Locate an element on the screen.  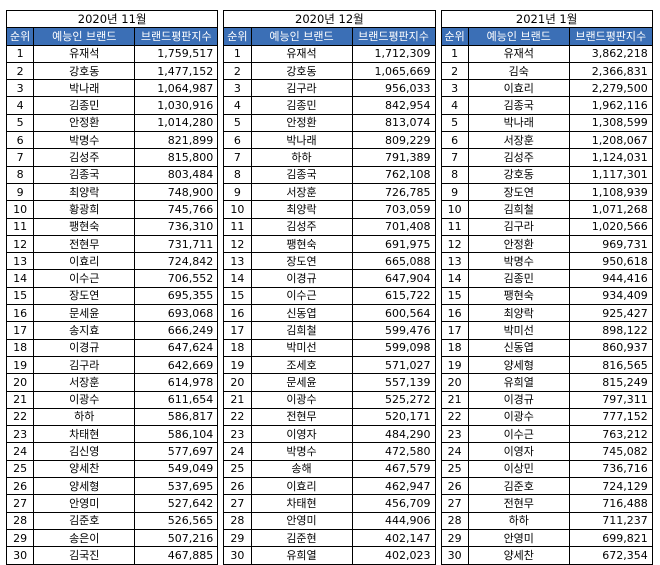
table-row: 5 박나래 1,308,599 is located at coordinates (546, 123).